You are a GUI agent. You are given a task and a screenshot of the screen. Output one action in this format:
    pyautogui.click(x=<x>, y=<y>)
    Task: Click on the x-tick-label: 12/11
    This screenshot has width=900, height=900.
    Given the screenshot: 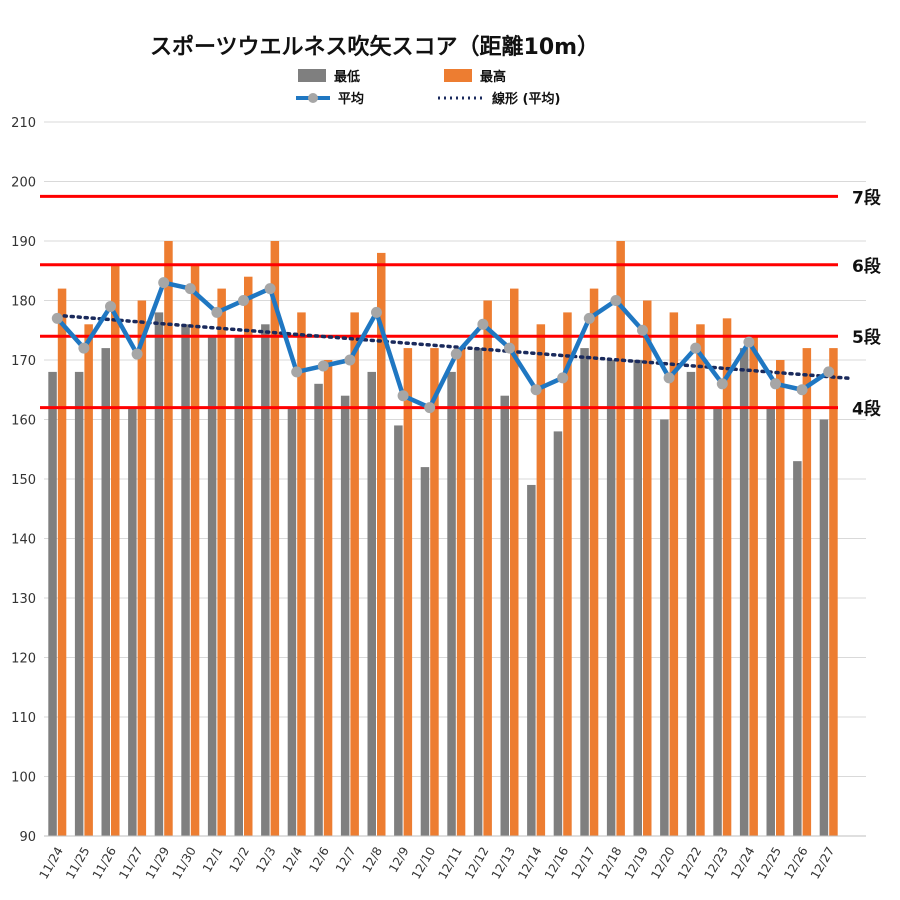 What is the action you would take?
    pyautogui.click(x=449, y=863)
    